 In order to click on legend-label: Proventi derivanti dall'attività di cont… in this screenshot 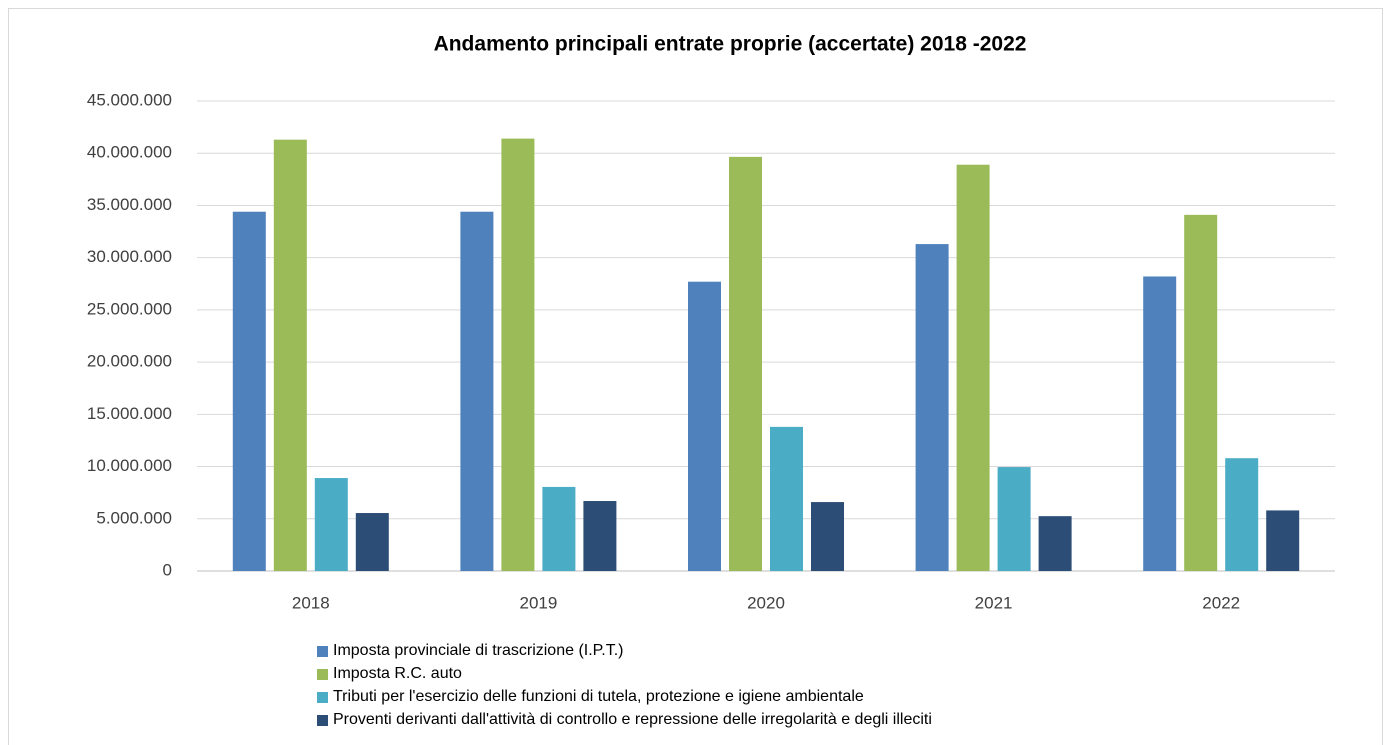, I will do `click(632, 719)`.